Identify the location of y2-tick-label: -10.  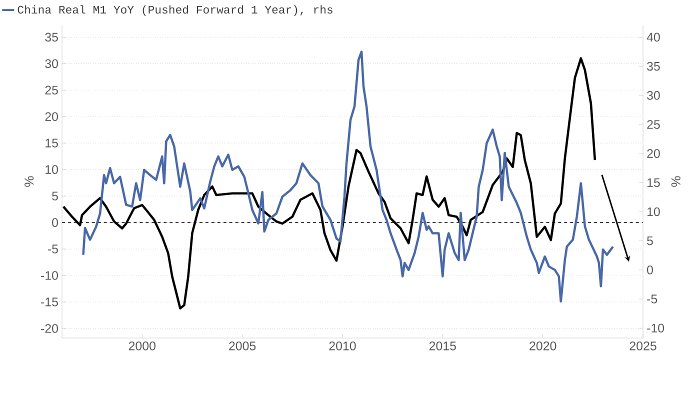
(655, 328).